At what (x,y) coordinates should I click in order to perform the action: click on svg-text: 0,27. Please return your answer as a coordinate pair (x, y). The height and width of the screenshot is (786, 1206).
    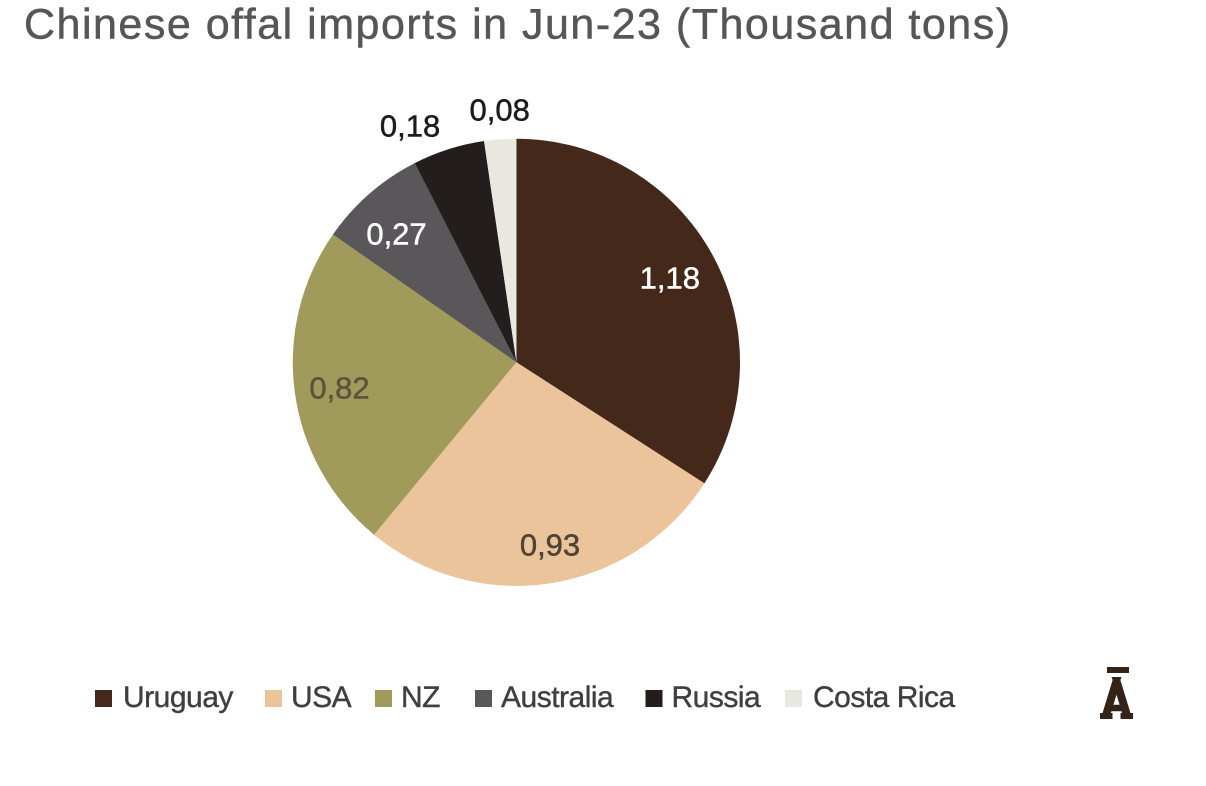
    Looking at the image, I should click on (396, 233).